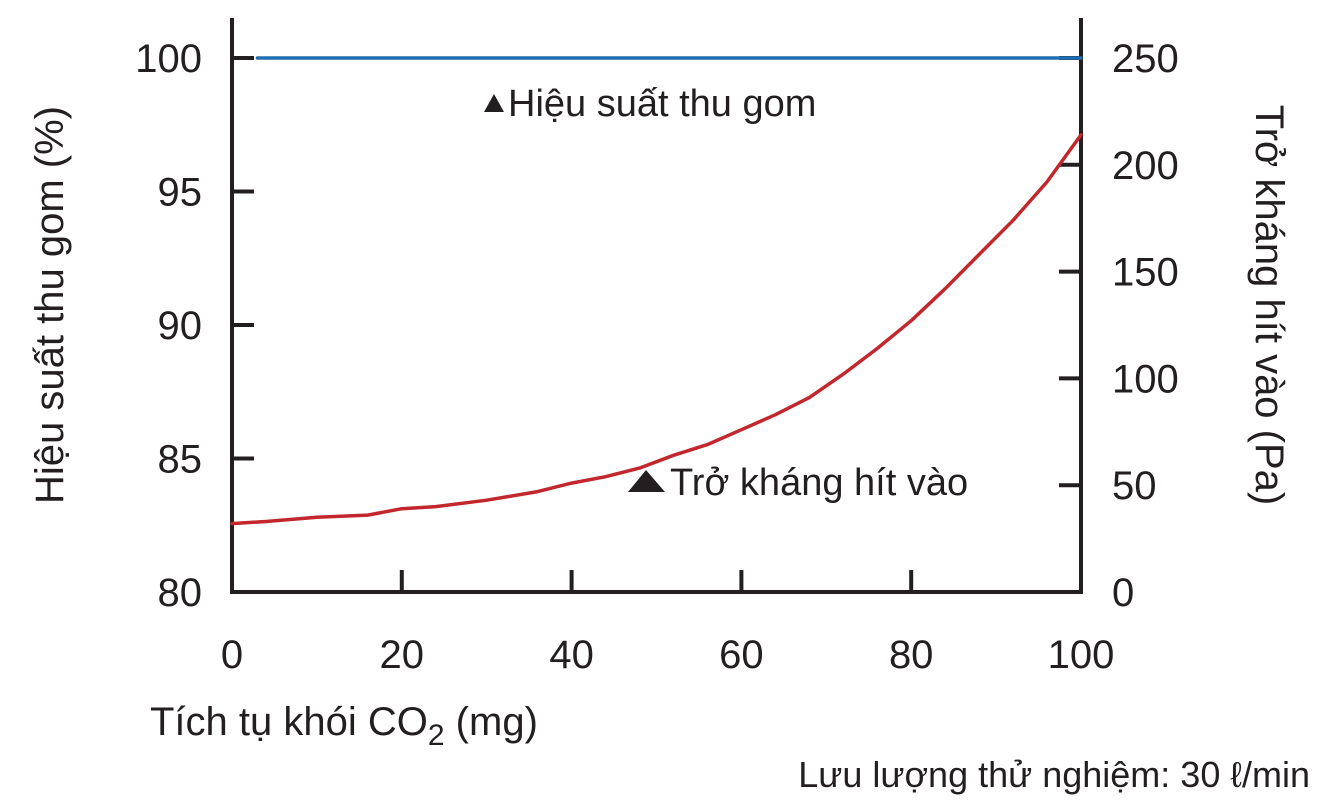 The image size is (1328, 800). Describe the element at coordinates (180, 593) in the screenshot. I see `left-y-tick-label: 80` at that location.